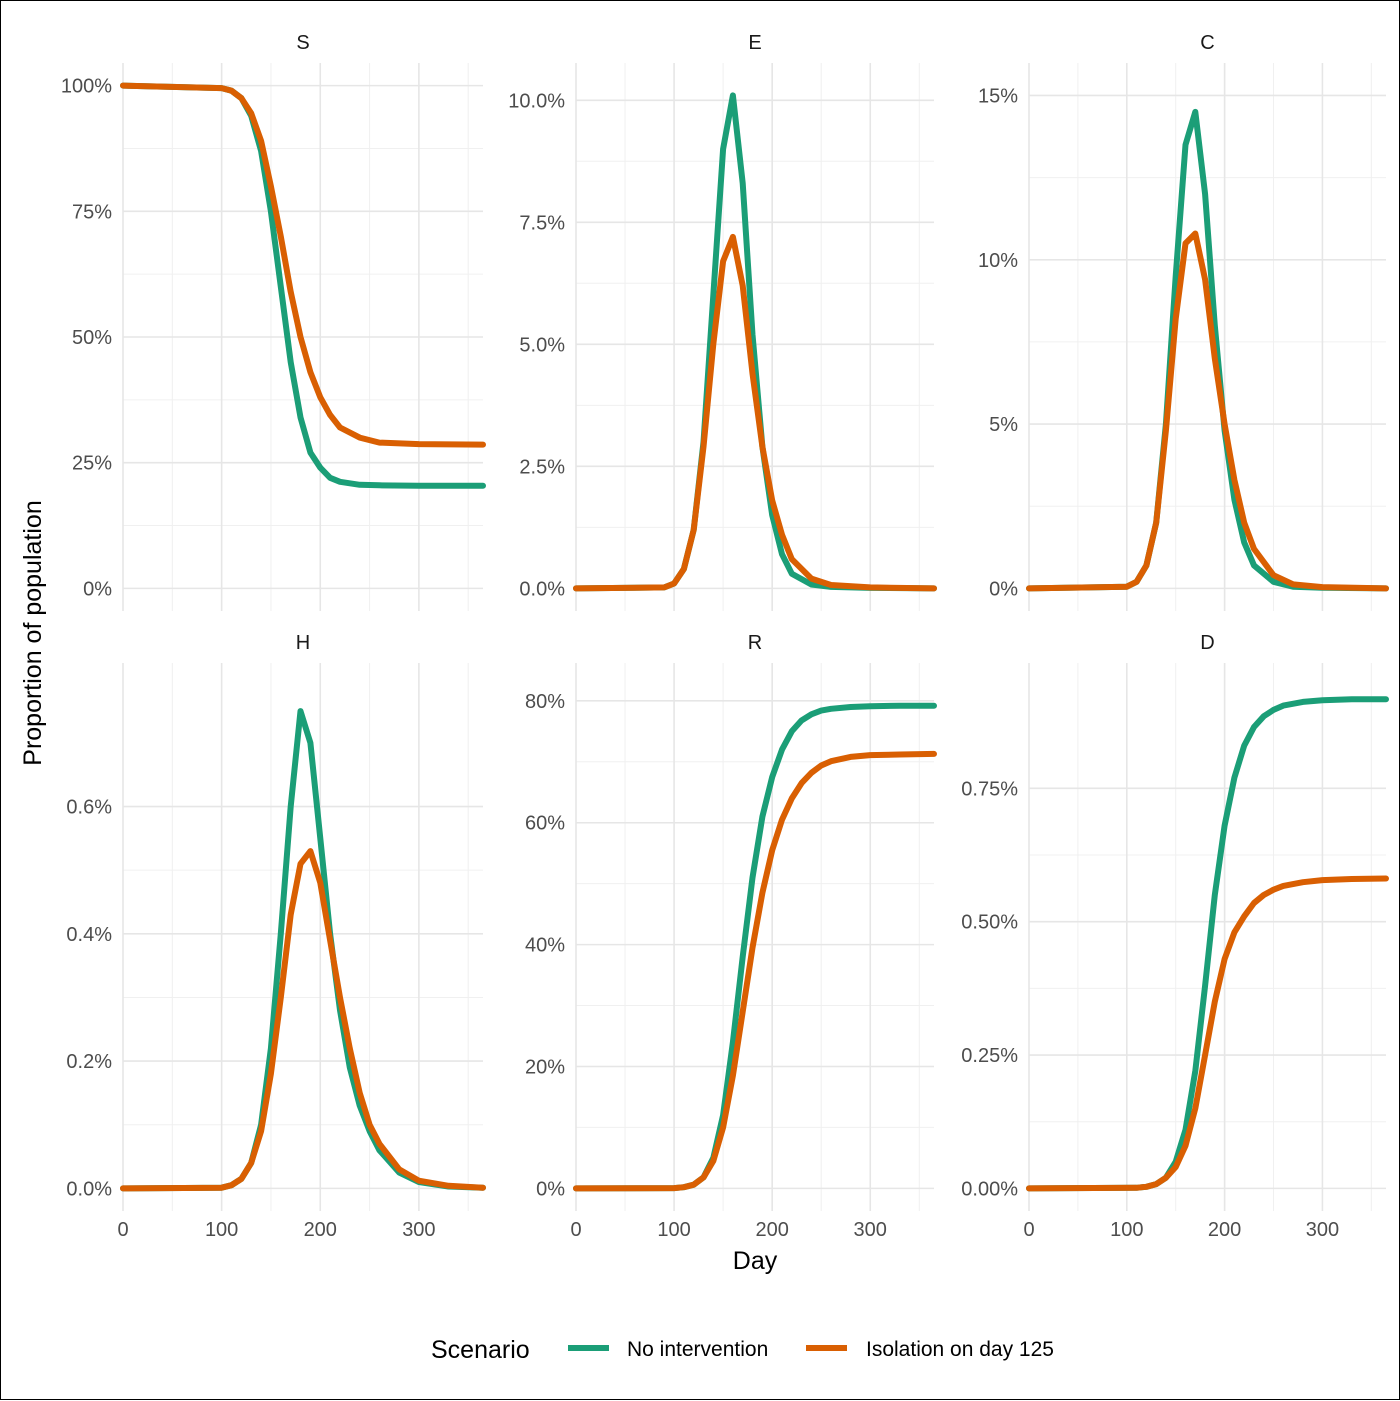 The width and height of the screenshot is (1400, 1401). Describe the element at coordinates (697, 1349) in the screenshot. I see `legend-label-no-intervention: No intervention` at that location.